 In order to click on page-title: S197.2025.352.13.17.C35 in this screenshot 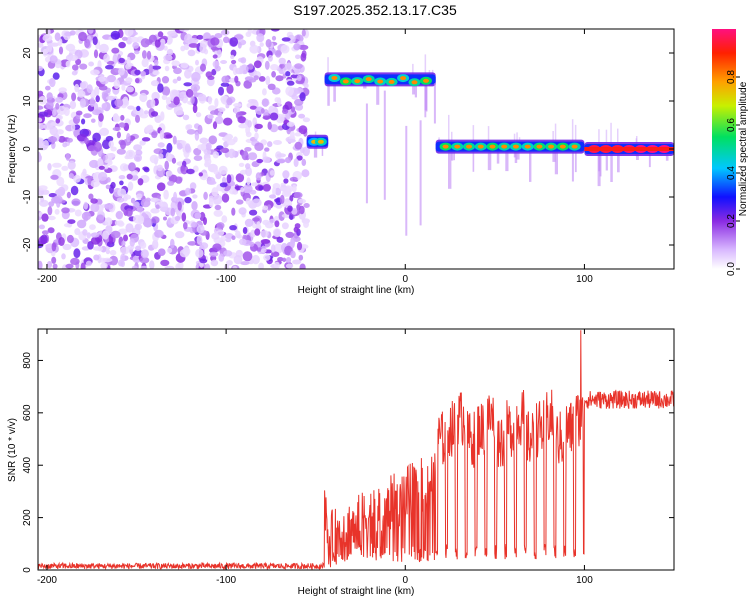, I will do `click(375, 10)`.